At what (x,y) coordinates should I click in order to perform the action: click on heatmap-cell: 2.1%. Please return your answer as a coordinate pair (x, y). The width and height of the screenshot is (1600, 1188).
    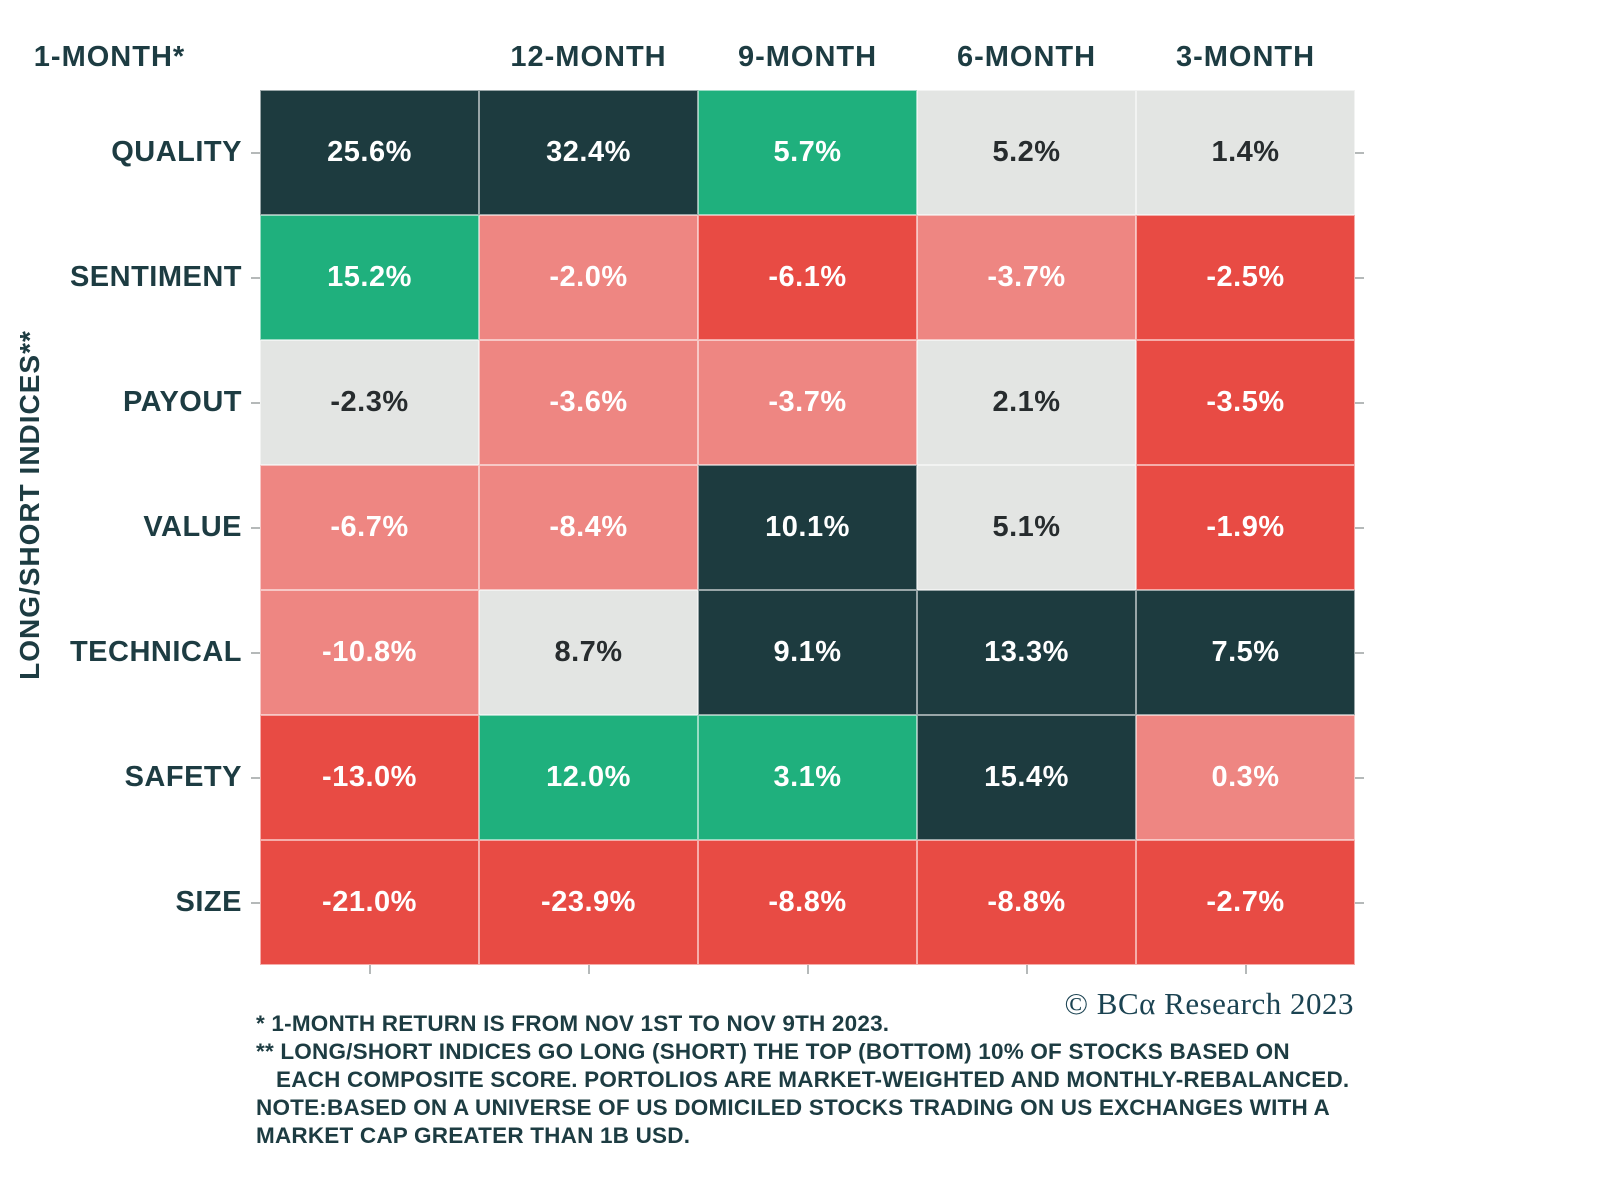
    Looking at the image, I should click on (1026, 402).